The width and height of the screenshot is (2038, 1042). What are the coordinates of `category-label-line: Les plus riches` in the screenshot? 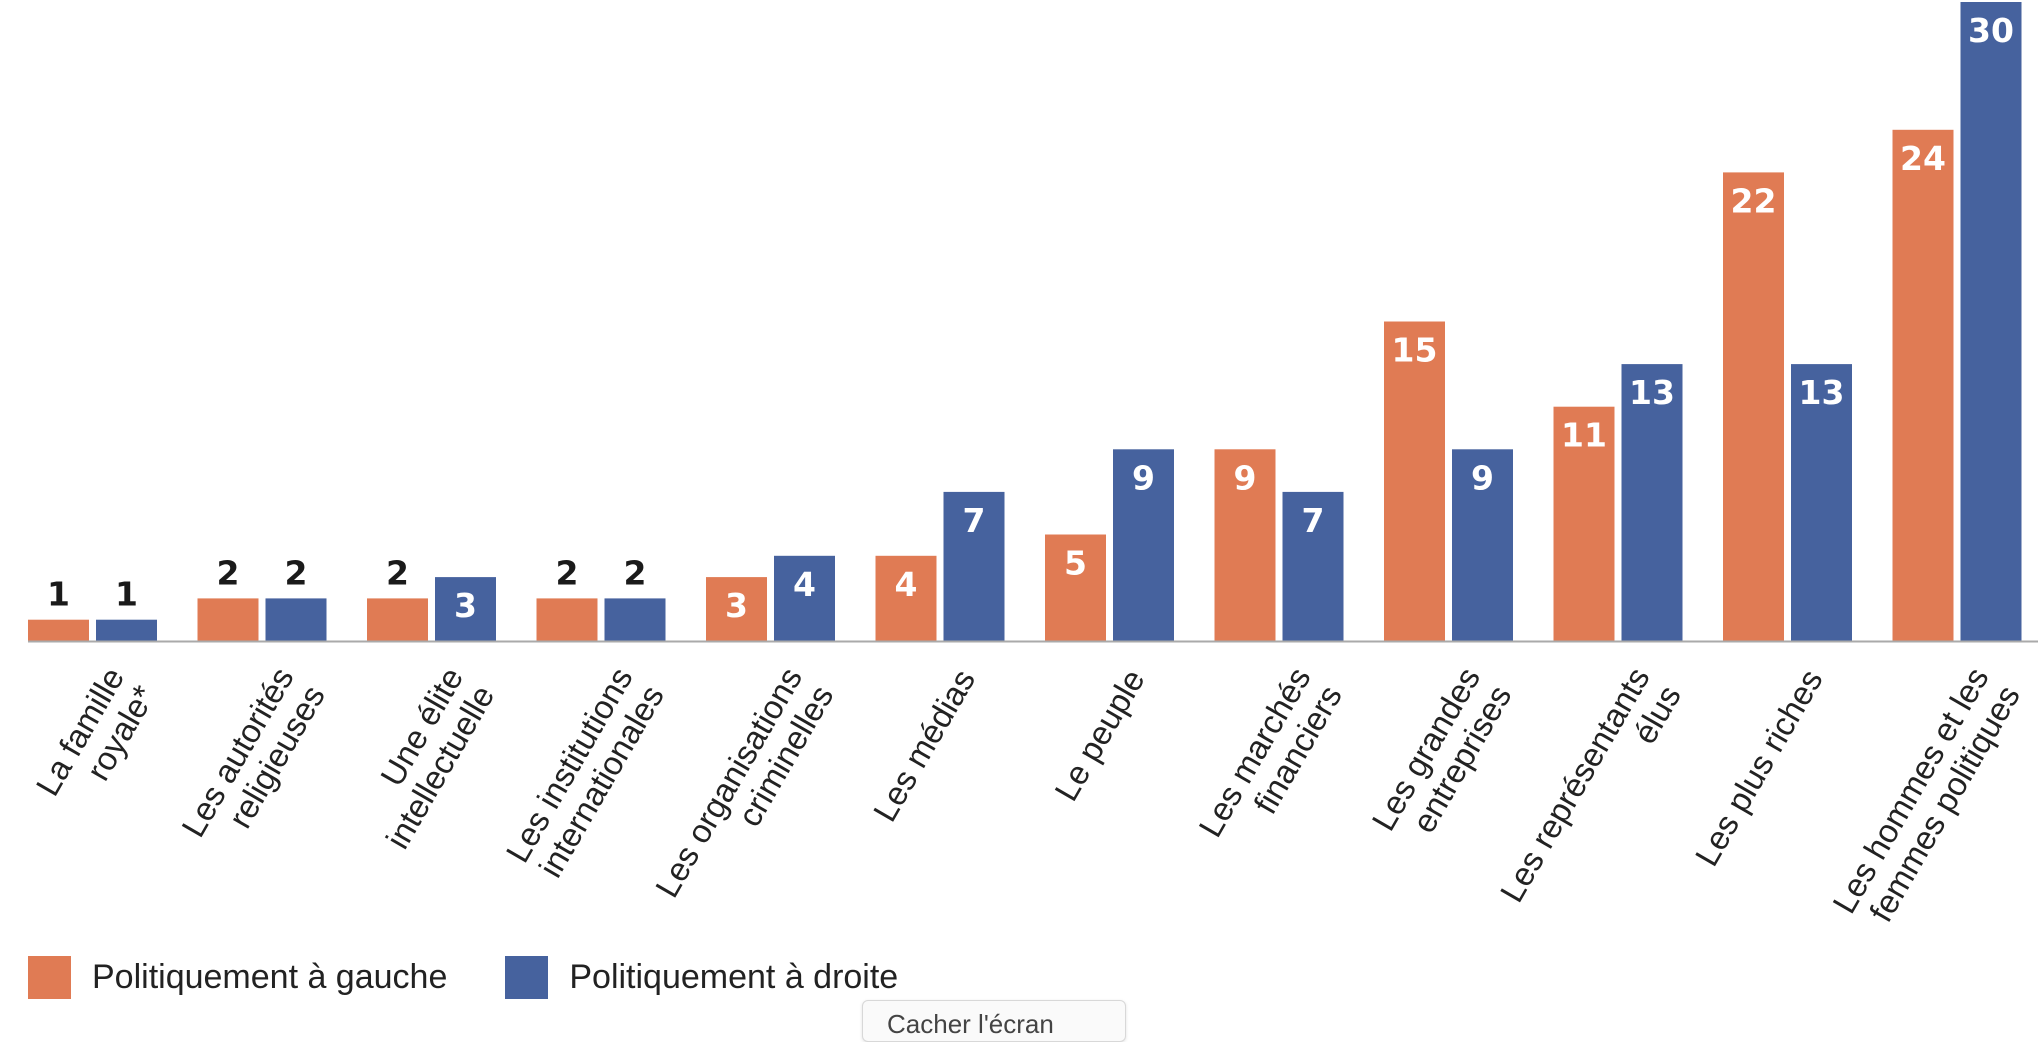 It's located at (1759, 767).